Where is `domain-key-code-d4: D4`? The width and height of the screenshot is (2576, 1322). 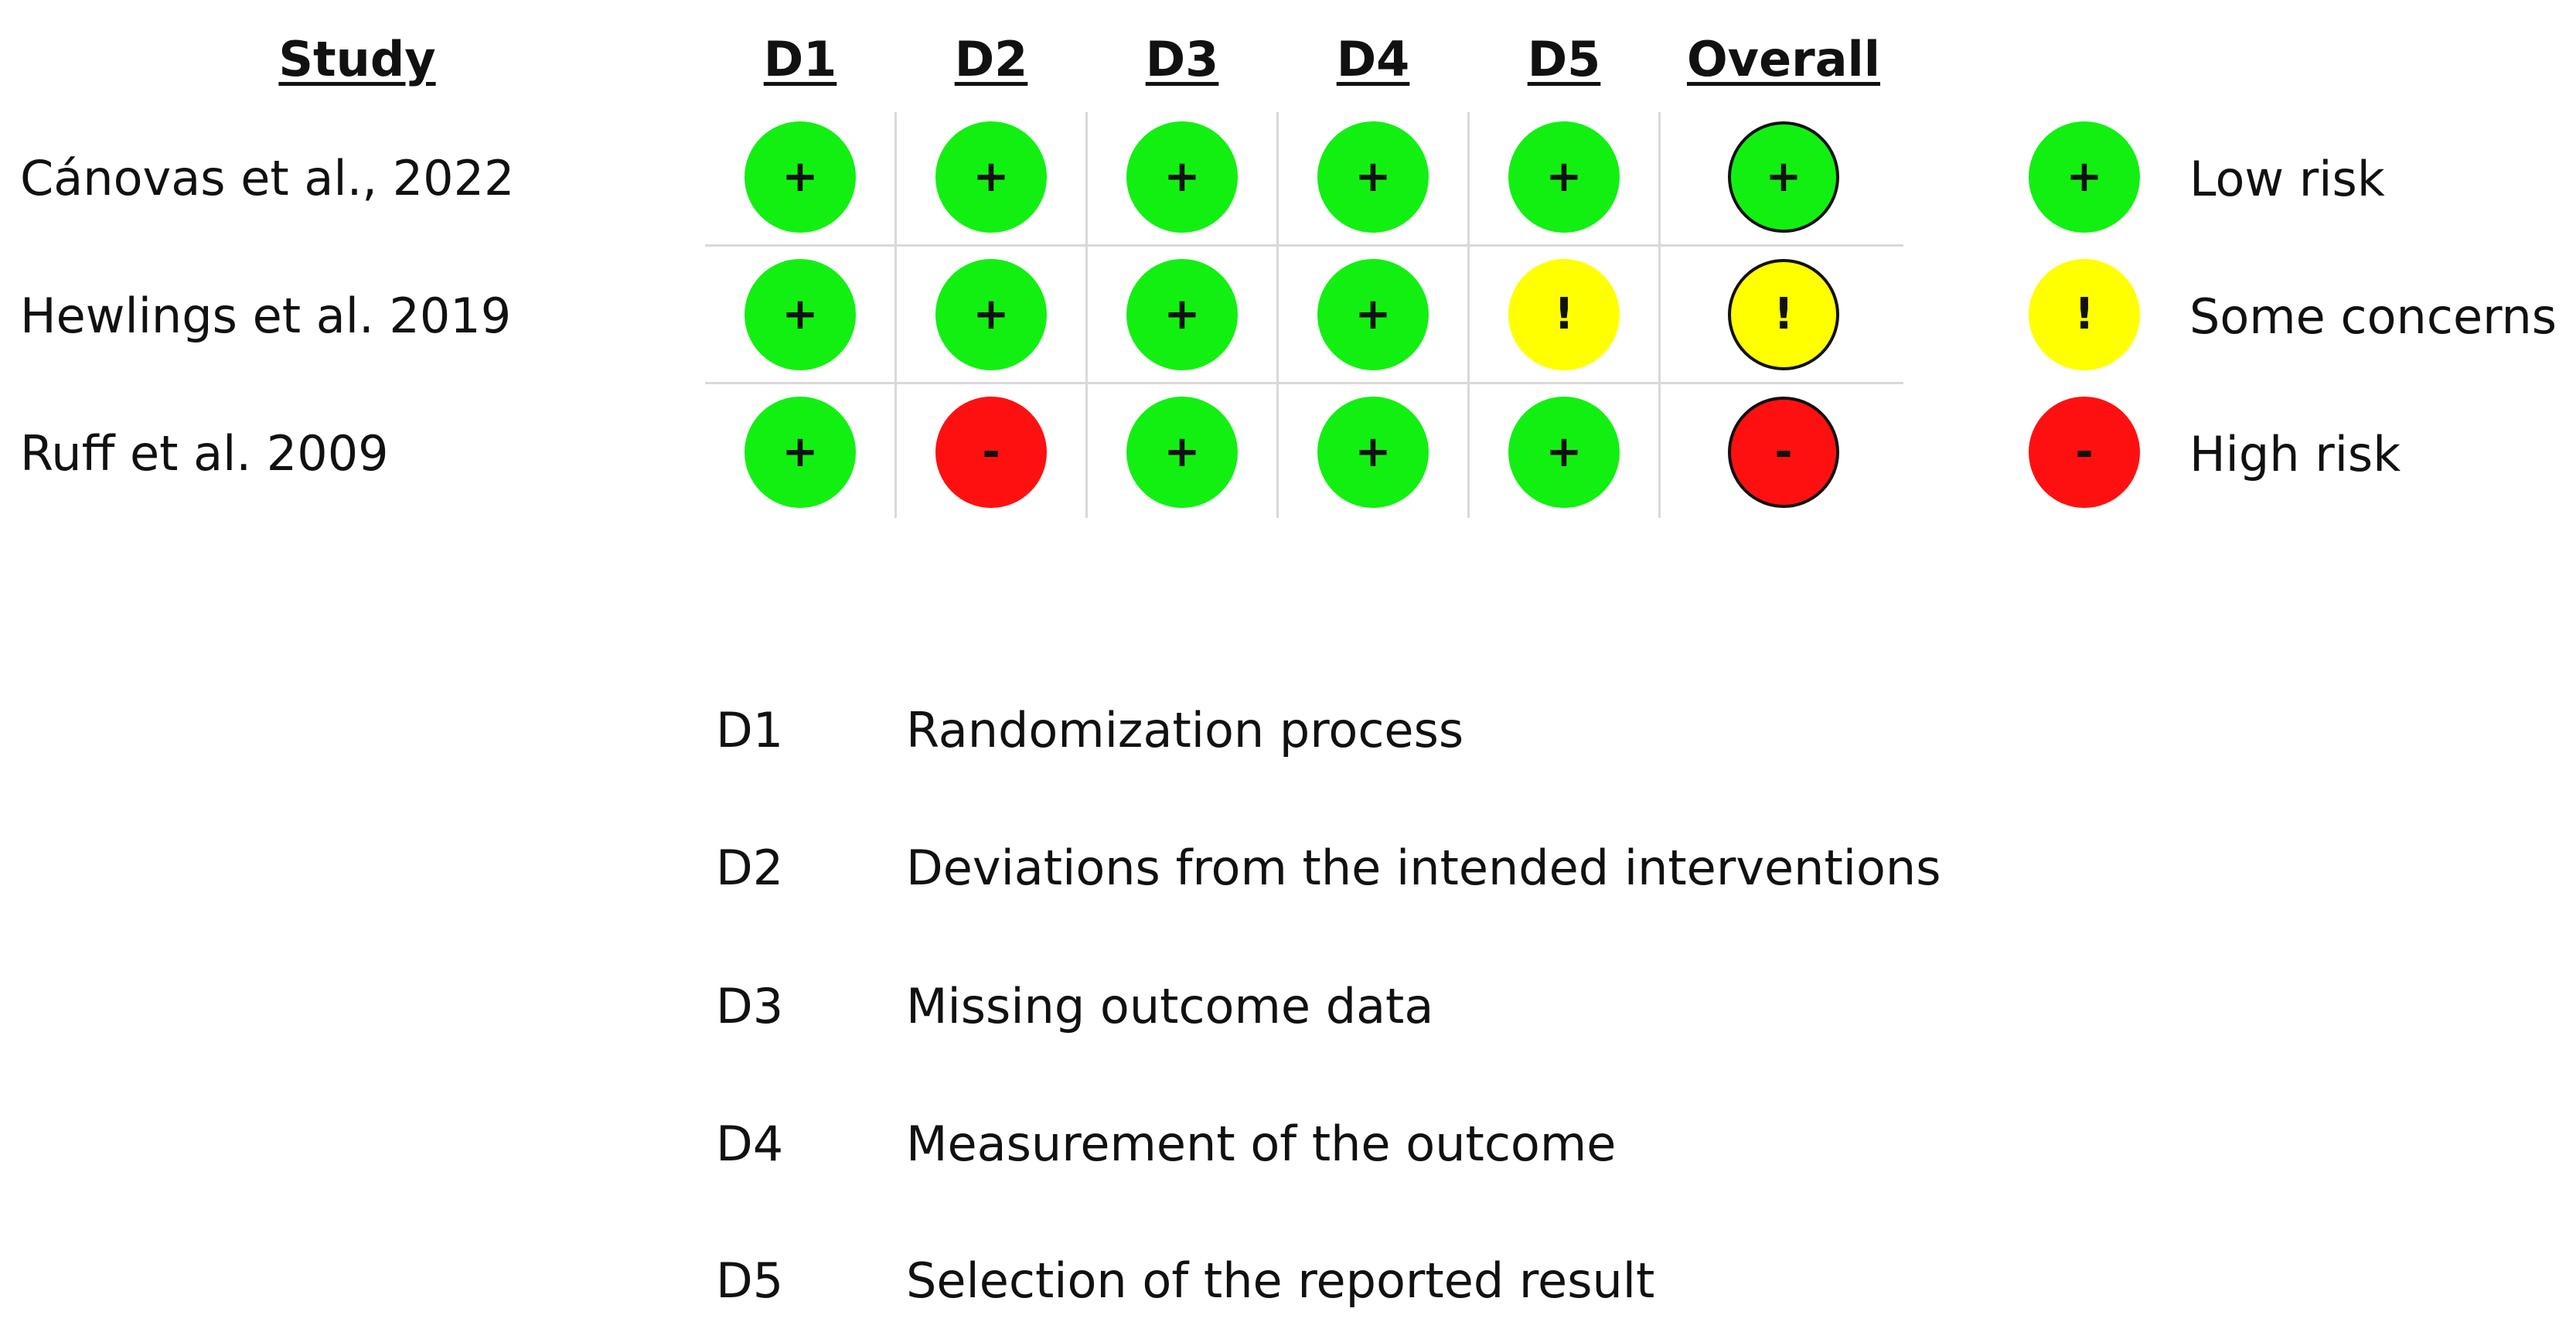 domain-key-code-d4: D4 is located at coordinates (750, 1144).